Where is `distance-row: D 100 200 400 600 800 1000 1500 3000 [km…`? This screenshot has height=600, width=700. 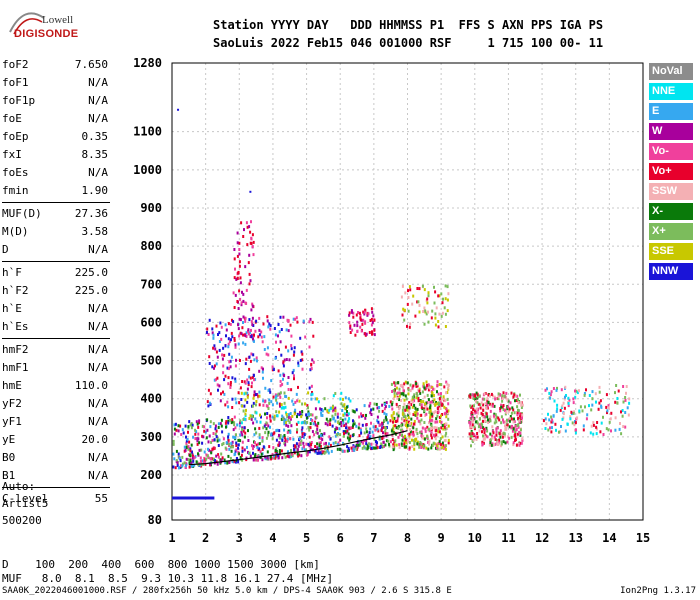 distance-row: D 100 200 400 600 800 1000 1500 3000 [km… is located at coordinates (161, 564).